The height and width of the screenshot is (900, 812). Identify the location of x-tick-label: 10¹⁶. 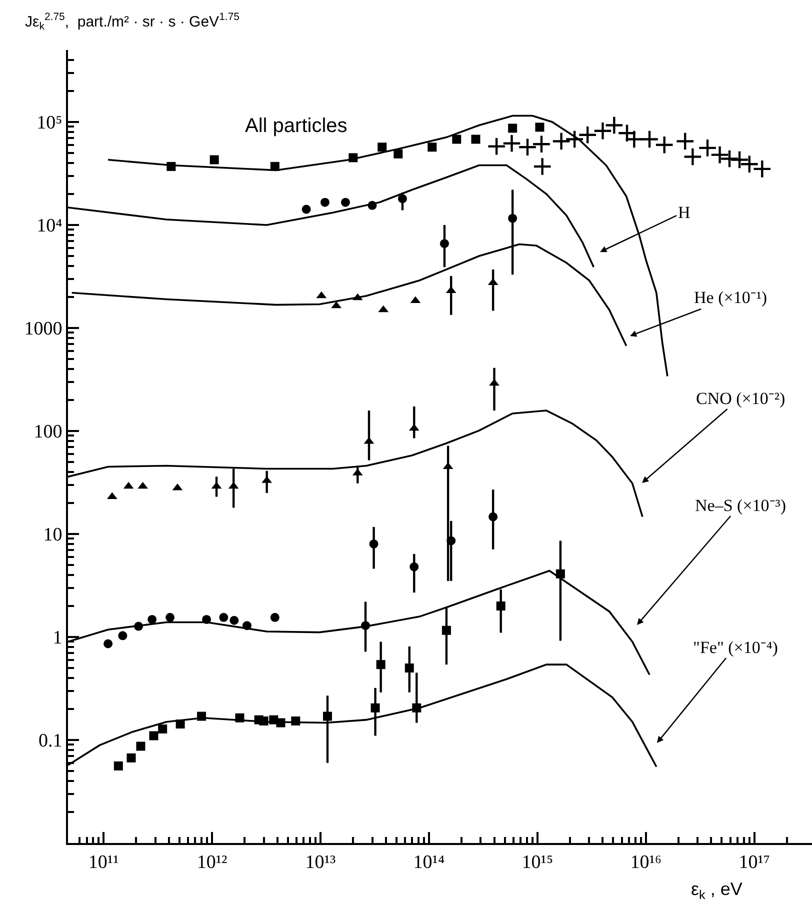
(646, 862).